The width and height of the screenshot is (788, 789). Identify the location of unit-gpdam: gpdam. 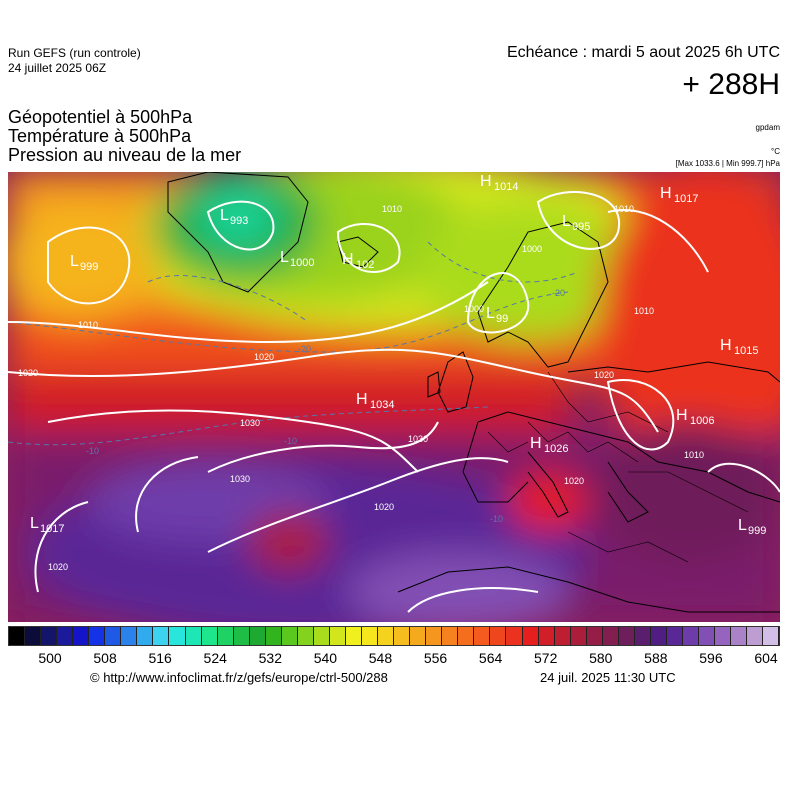
(767, 127).